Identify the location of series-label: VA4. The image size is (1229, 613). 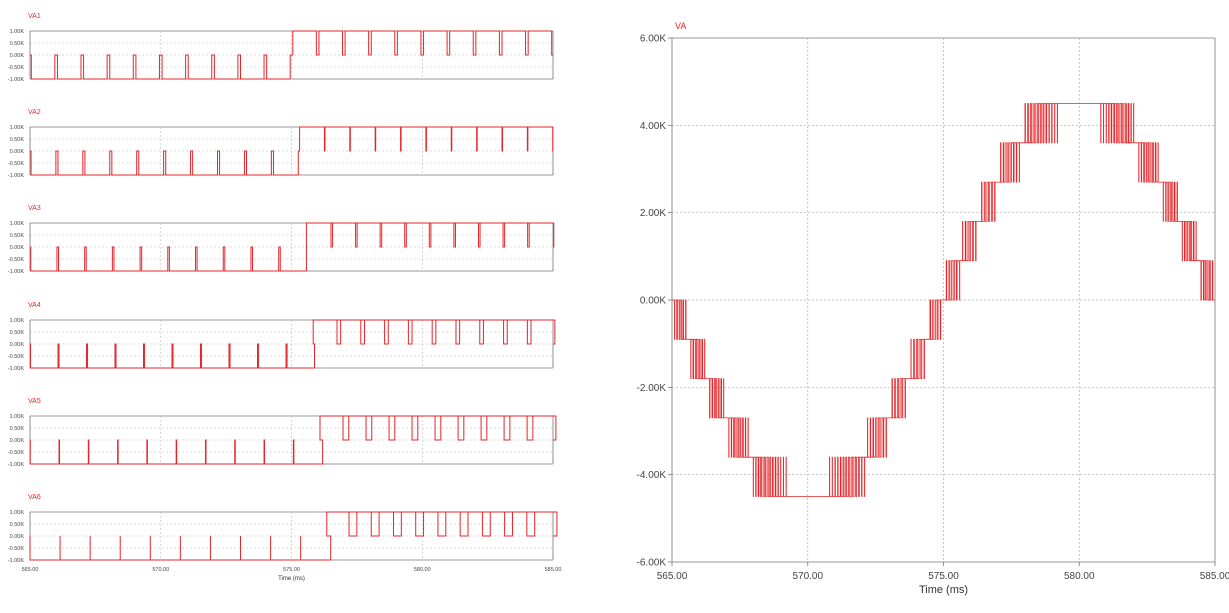
(34, 305).